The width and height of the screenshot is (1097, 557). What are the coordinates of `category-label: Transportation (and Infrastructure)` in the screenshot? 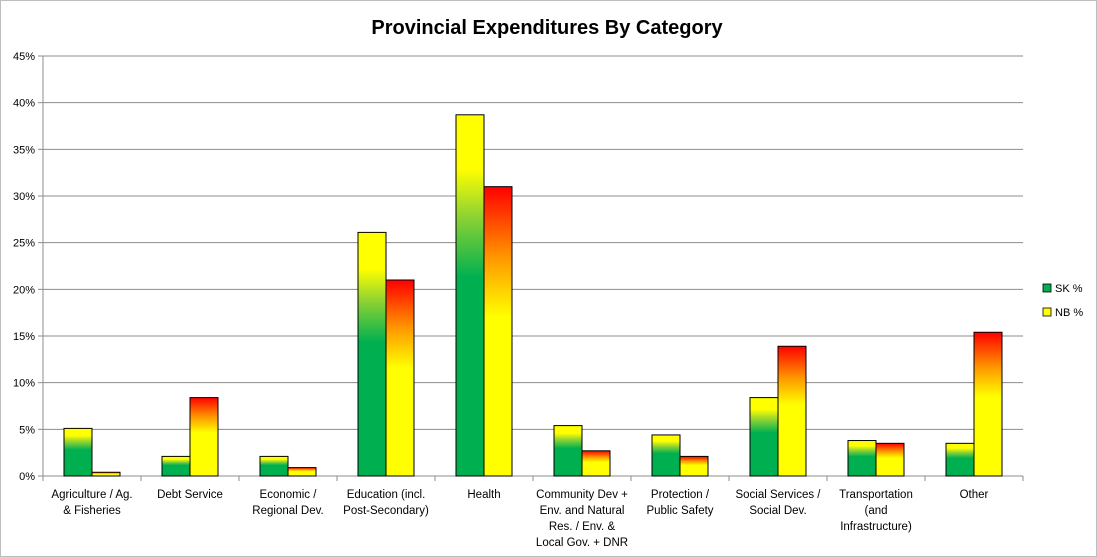 It's located at (876, 511).